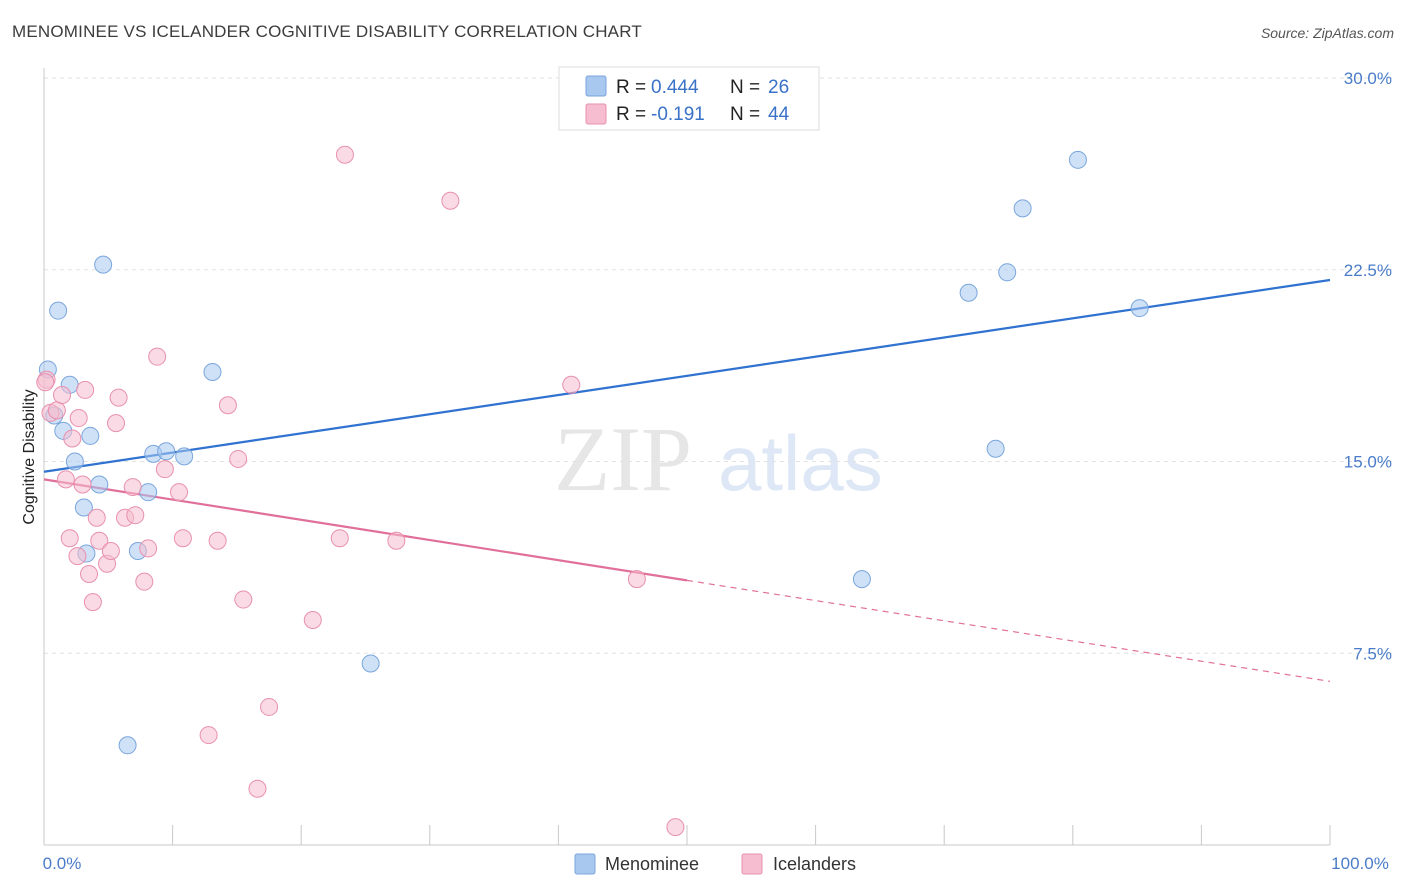 The image size is (1406, 892). I want to click on legend-swatch-menominee, so click(596, 86).